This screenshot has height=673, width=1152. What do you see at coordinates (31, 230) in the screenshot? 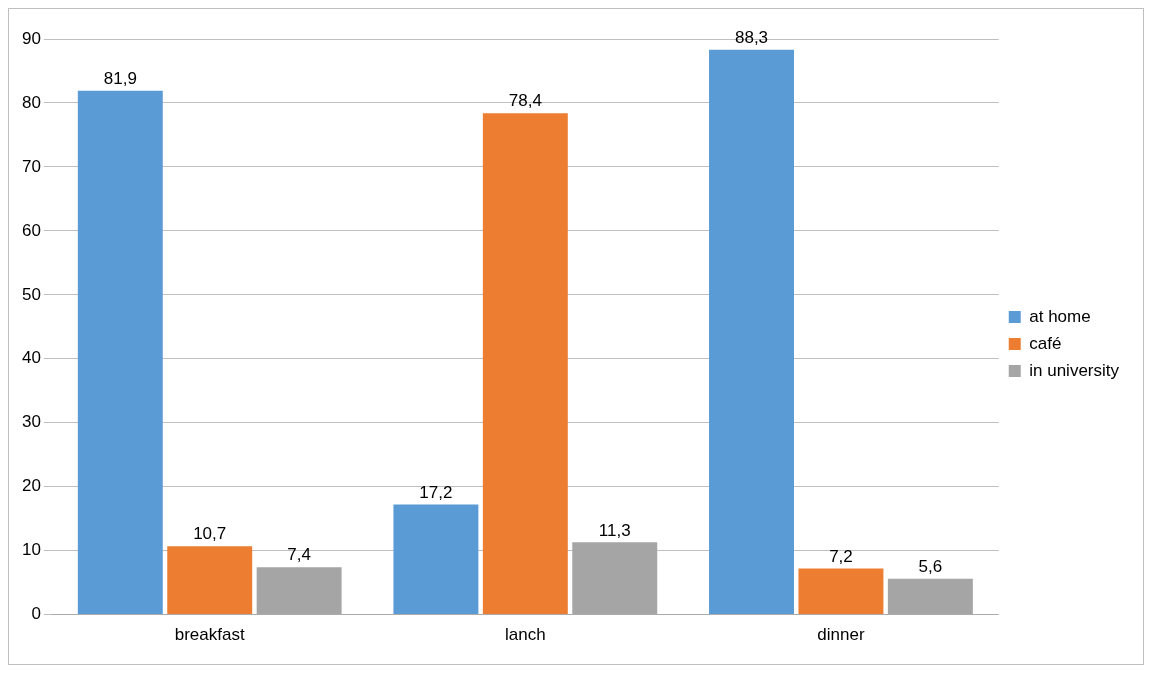
I see `y-tick-label: 60` at bounding box center [31, 230].